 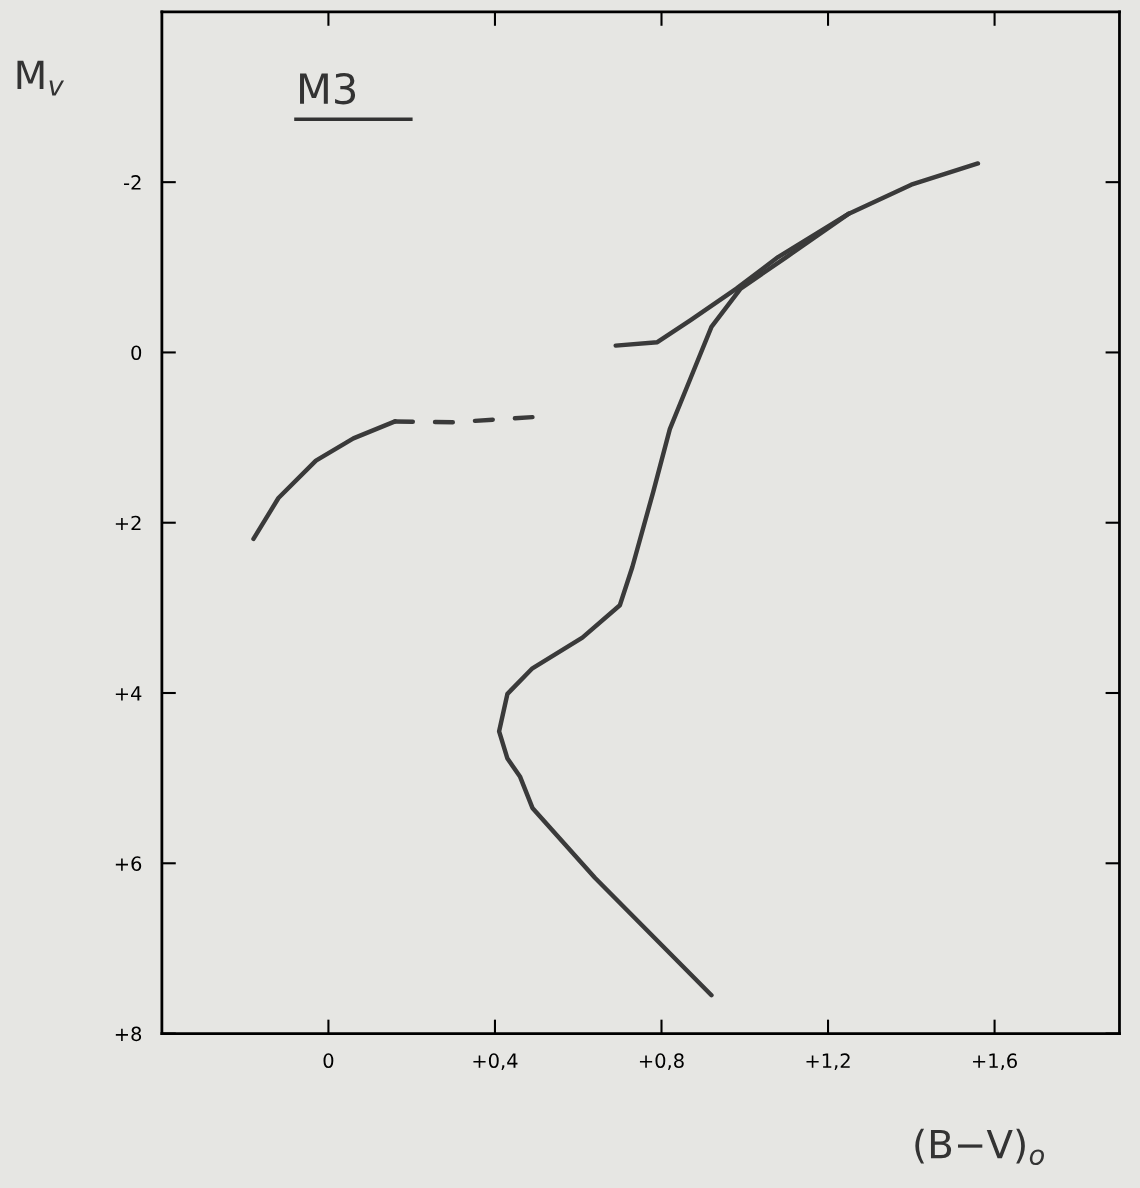 I want to click on y-axis-title: M$_{v}$, so click(x=41, y=78).